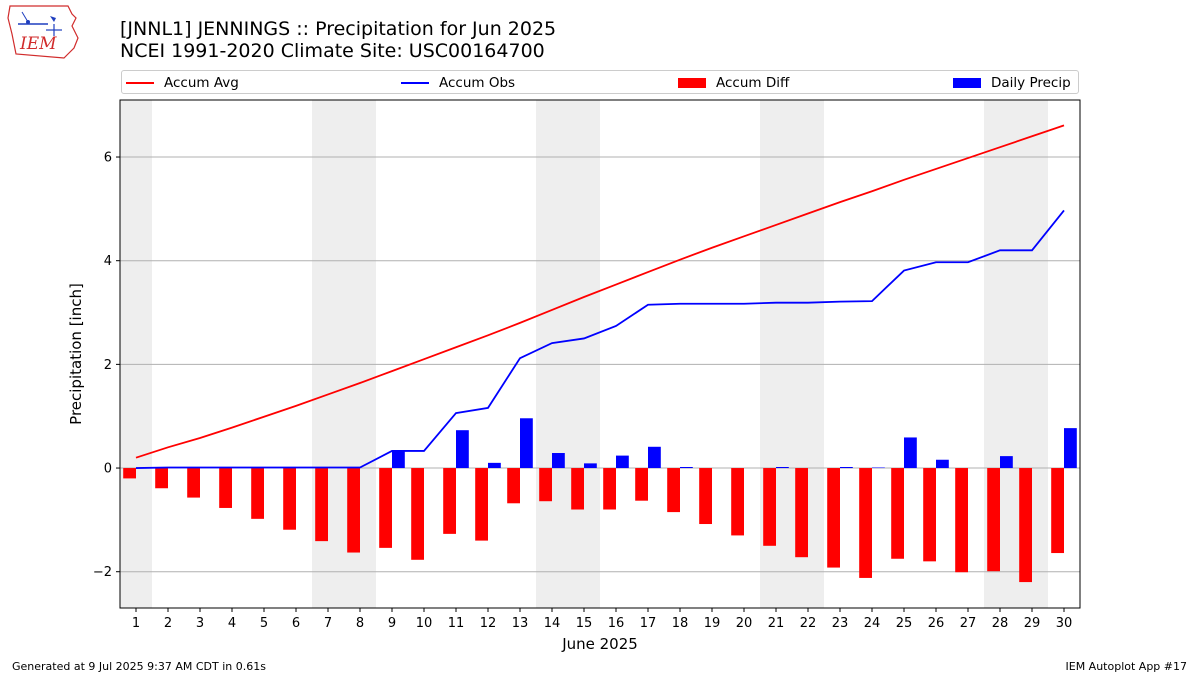  Describe the element at coordinates (872, 623) in the screenshot. I see `x-tick-label: 24` at that location.